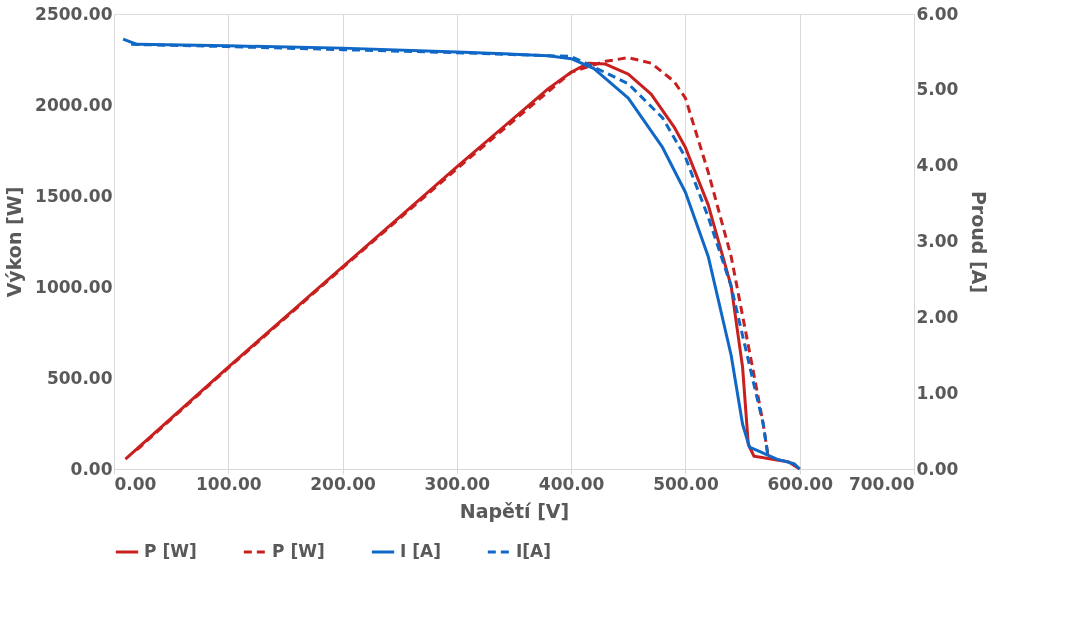 The image size is (1073, 639). Describe the element at coordinates (937, 468) in the screenshot. I see `y2-tick-label: 0.00` at that location.